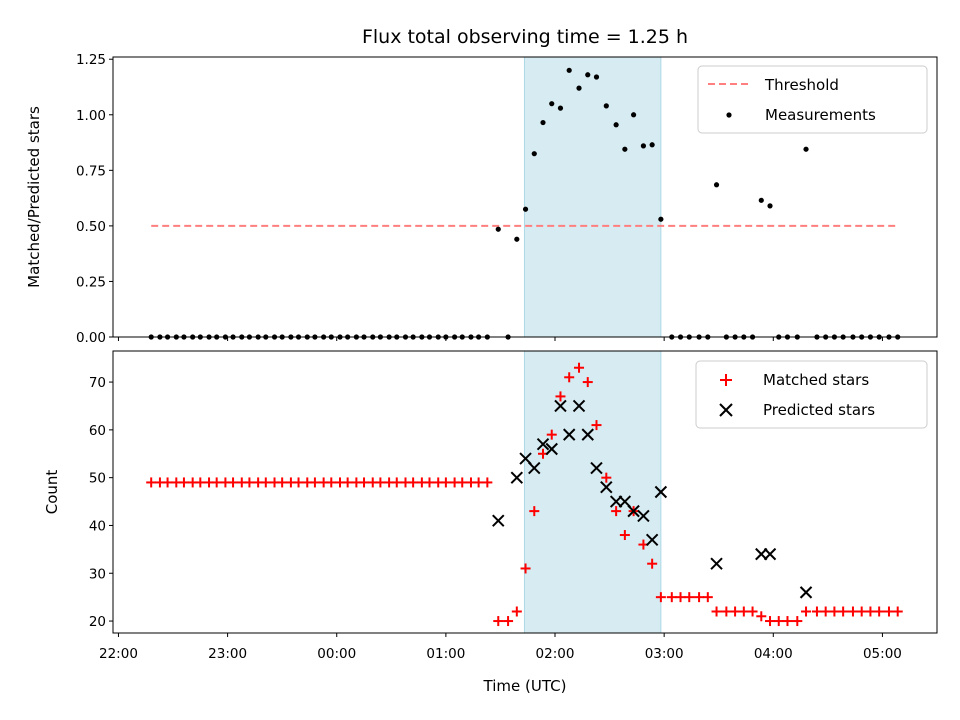 The height and width of the screenshot is (720, 960). I want to click on xtick-label-6: 04:00, so click(773, 654).